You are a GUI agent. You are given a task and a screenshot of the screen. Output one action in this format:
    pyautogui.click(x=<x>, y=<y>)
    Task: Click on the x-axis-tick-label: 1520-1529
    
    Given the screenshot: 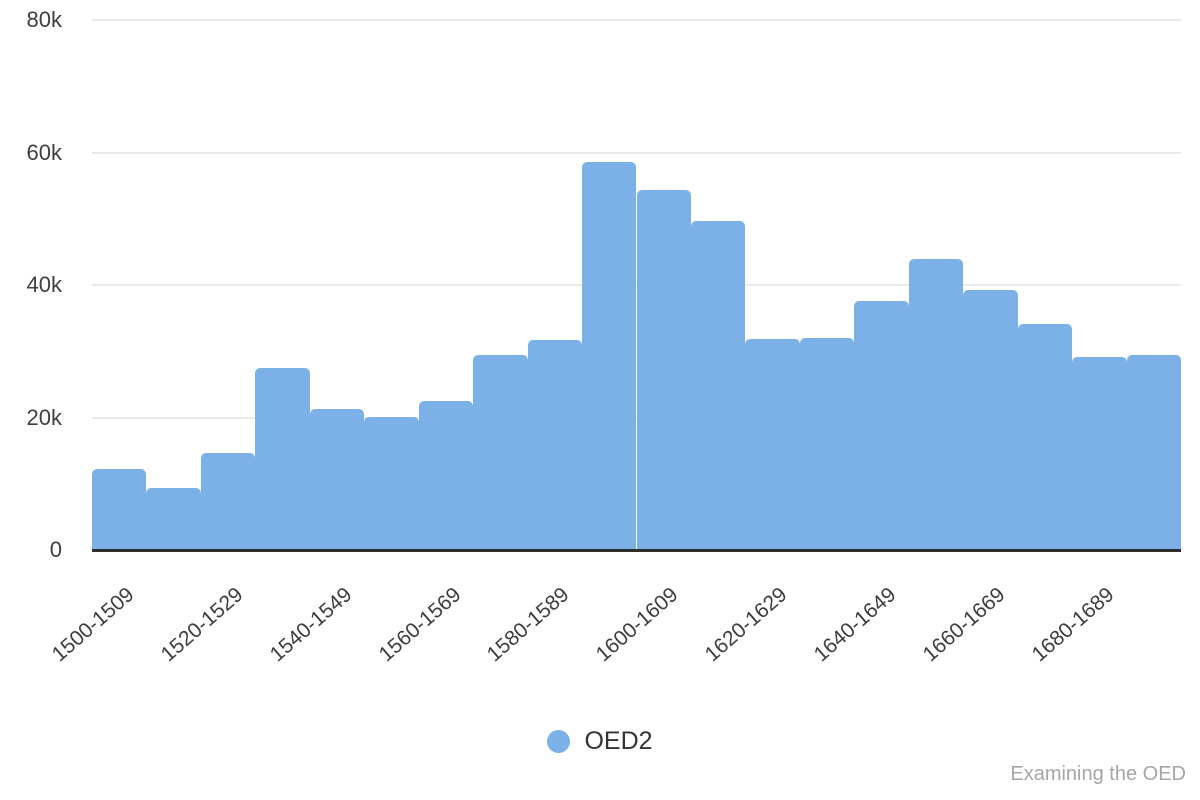 What is the action you would take?
    pyautogui.click(x=202, y=625)
    